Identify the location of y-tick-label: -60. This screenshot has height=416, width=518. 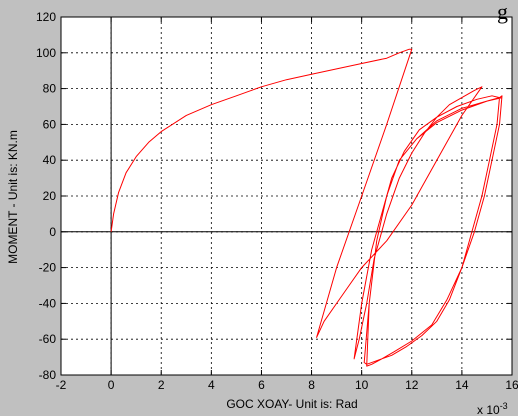
(48, 339).